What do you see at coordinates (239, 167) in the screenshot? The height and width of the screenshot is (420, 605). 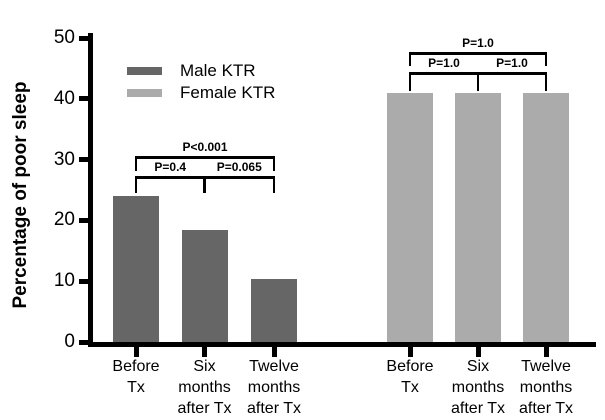 I see `p-value-label: P=0.065` at bounding box center [239, 167].